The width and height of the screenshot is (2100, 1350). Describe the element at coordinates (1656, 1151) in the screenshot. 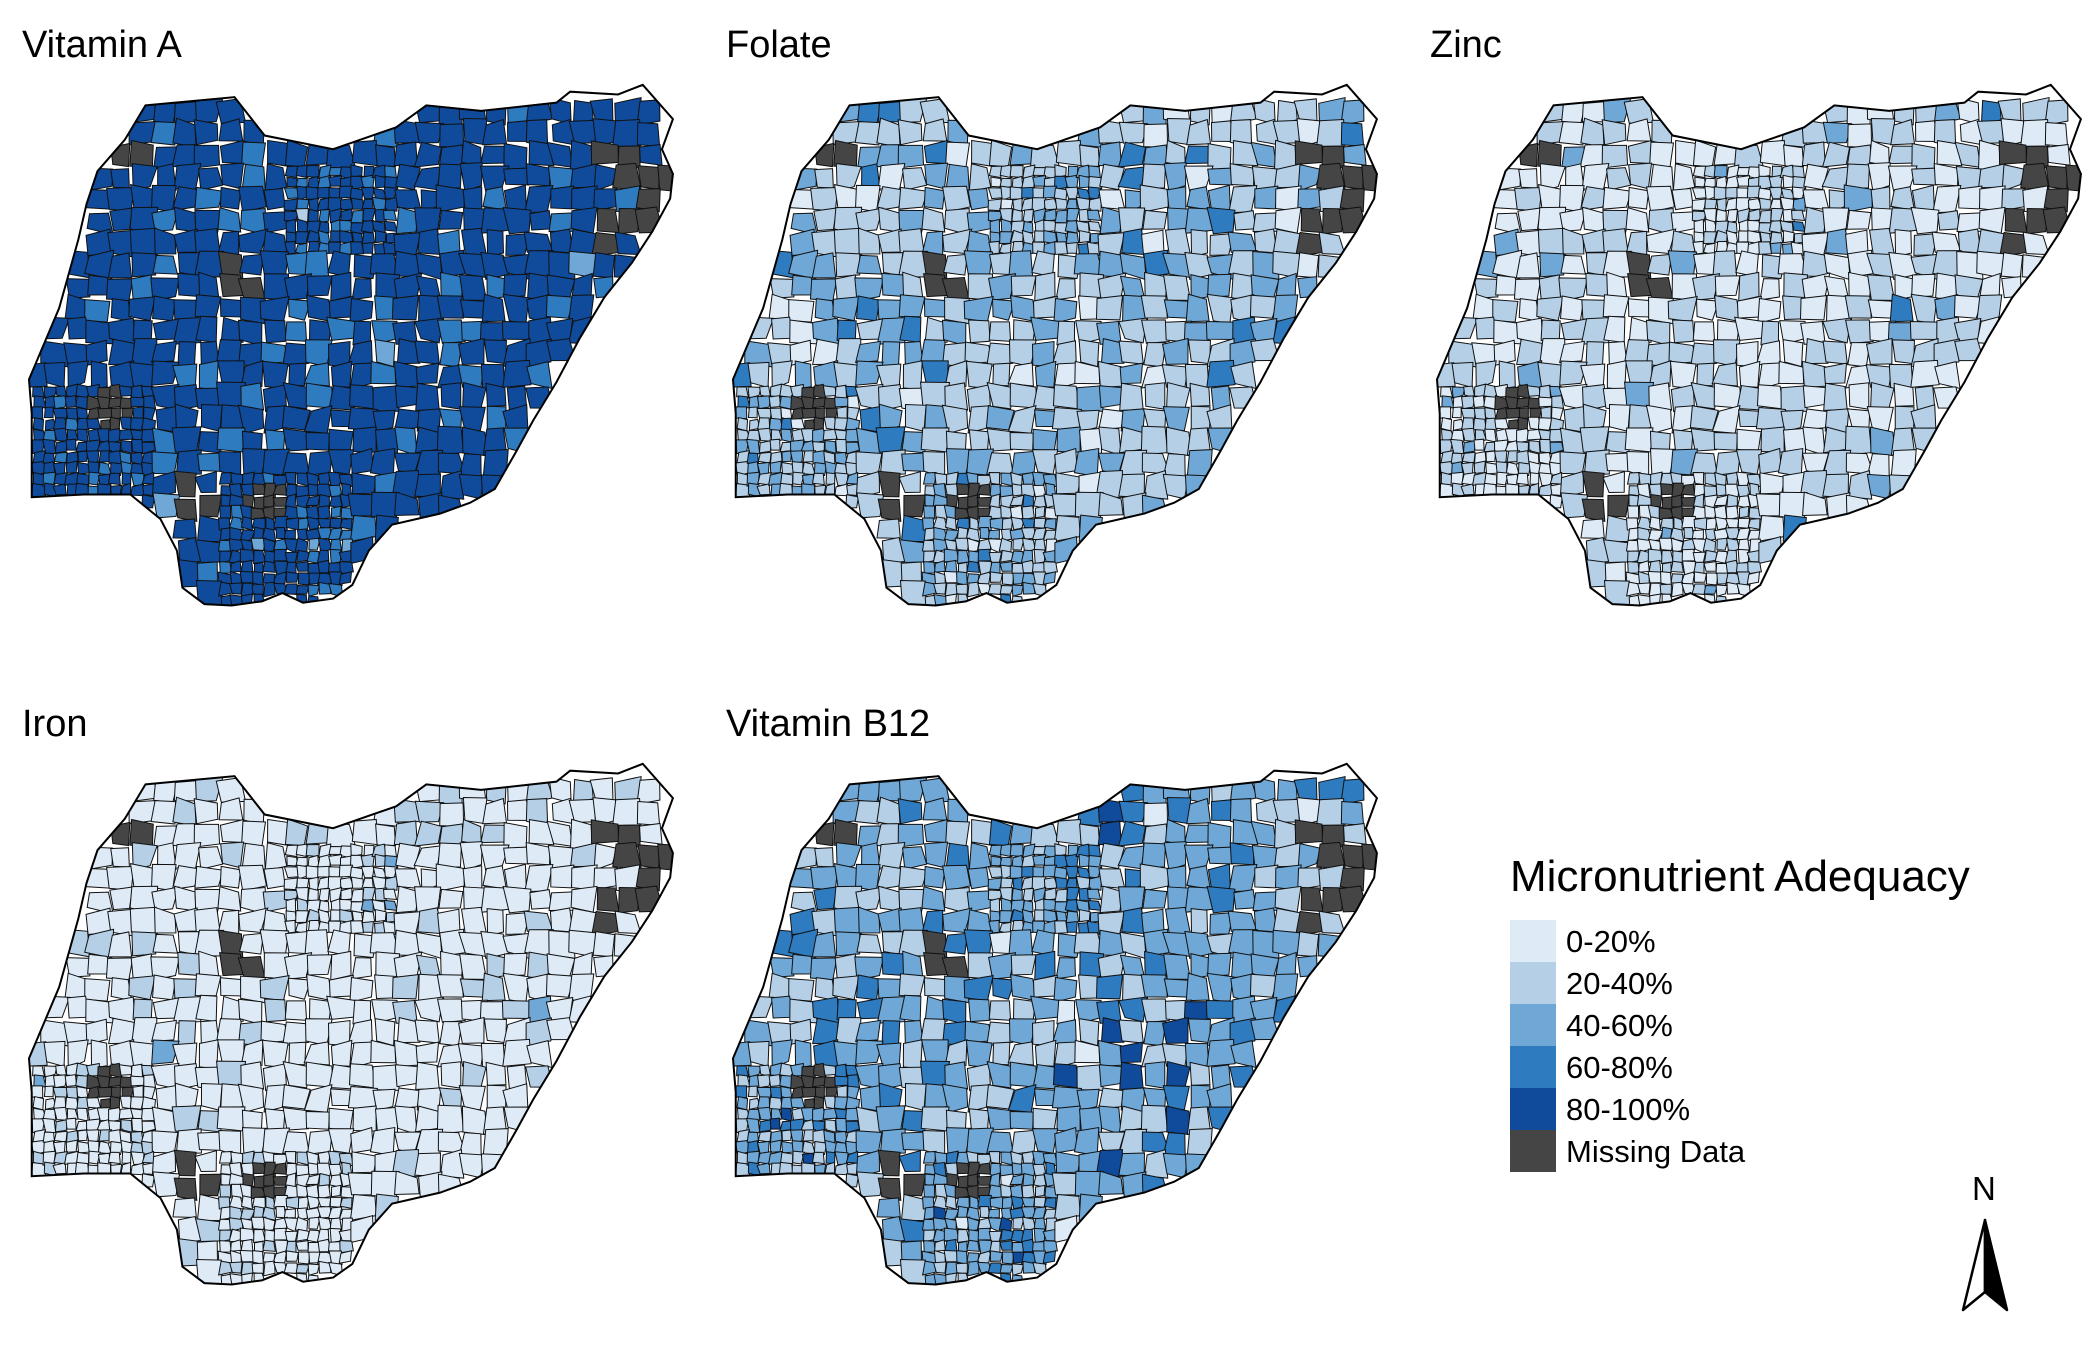

I see `legend-label: Missing Data` at that location.